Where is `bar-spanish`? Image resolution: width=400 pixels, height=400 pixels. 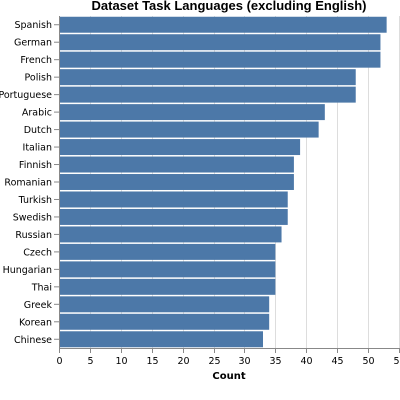 bar-spanish is located at coordinates (223, 24).